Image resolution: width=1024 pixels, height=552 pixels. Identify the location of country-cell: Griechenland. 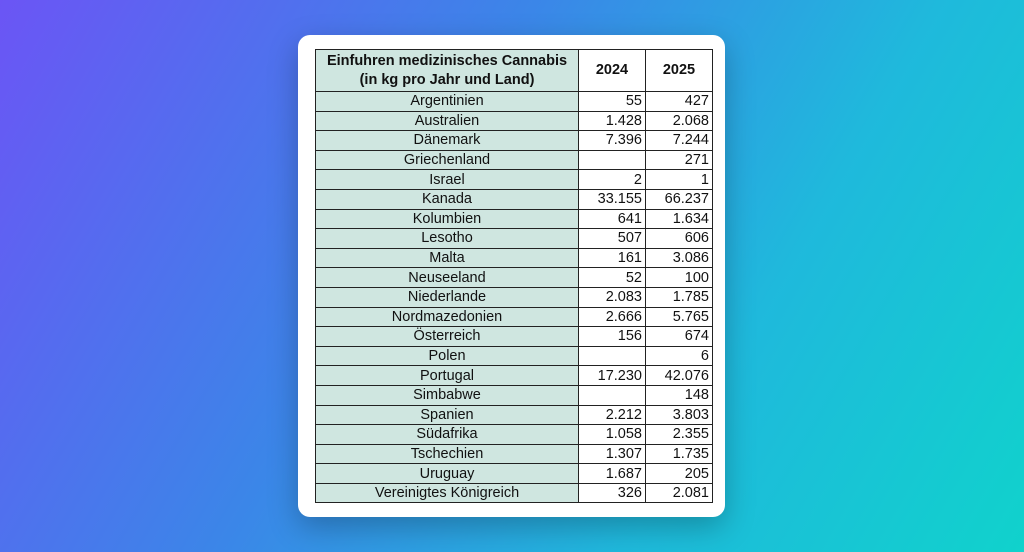
(447, 160).